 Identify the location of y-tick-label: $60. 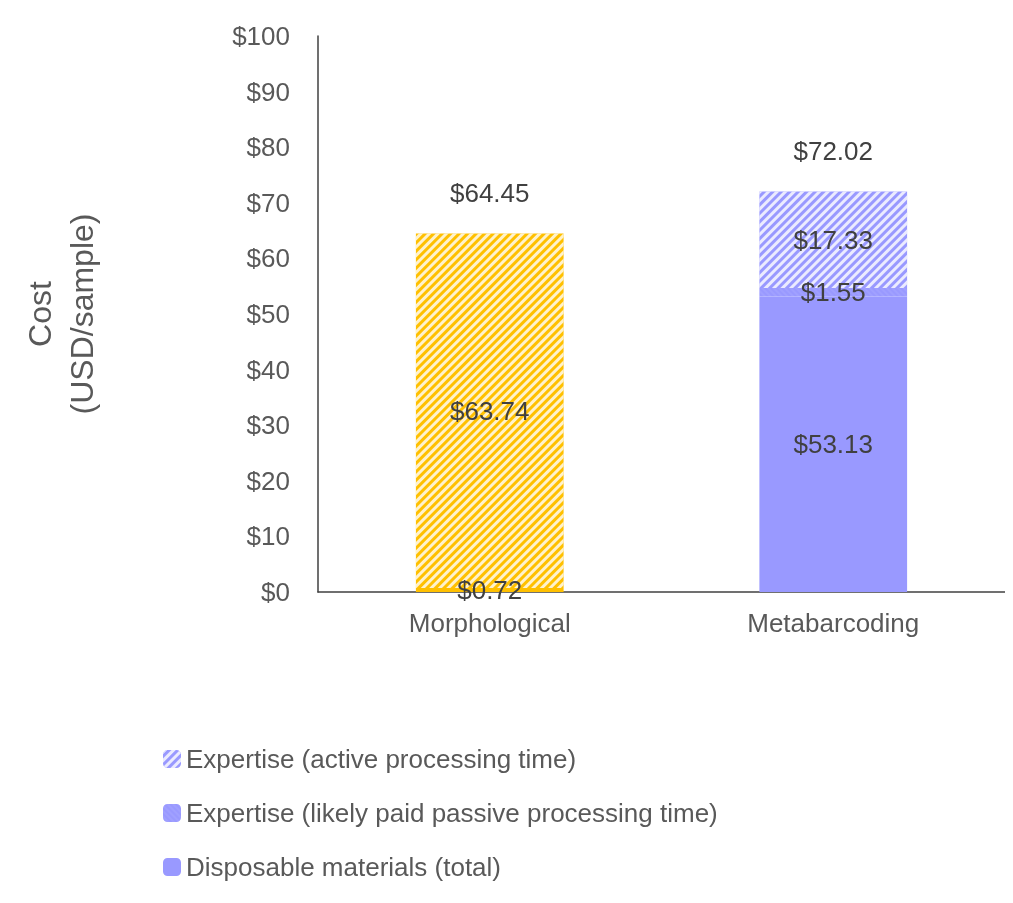
(268, 258).